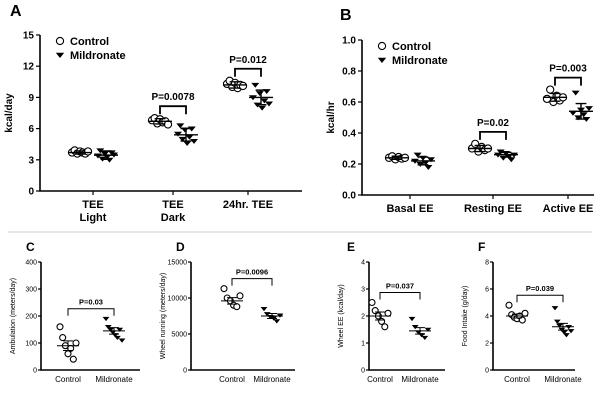  I want to click on panel-d-label: D, so click(180, 247).